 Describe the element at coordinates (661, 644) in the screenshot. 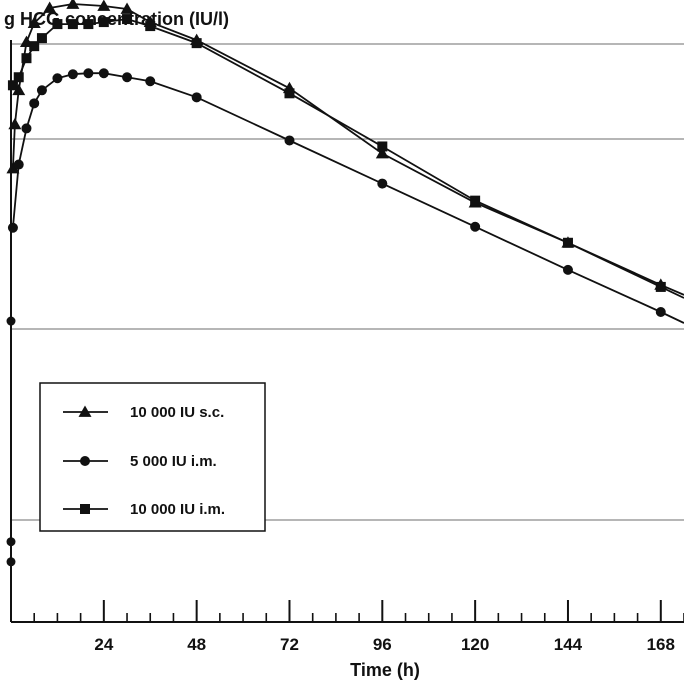

I see `x-tick-label-168: 168` at that location.